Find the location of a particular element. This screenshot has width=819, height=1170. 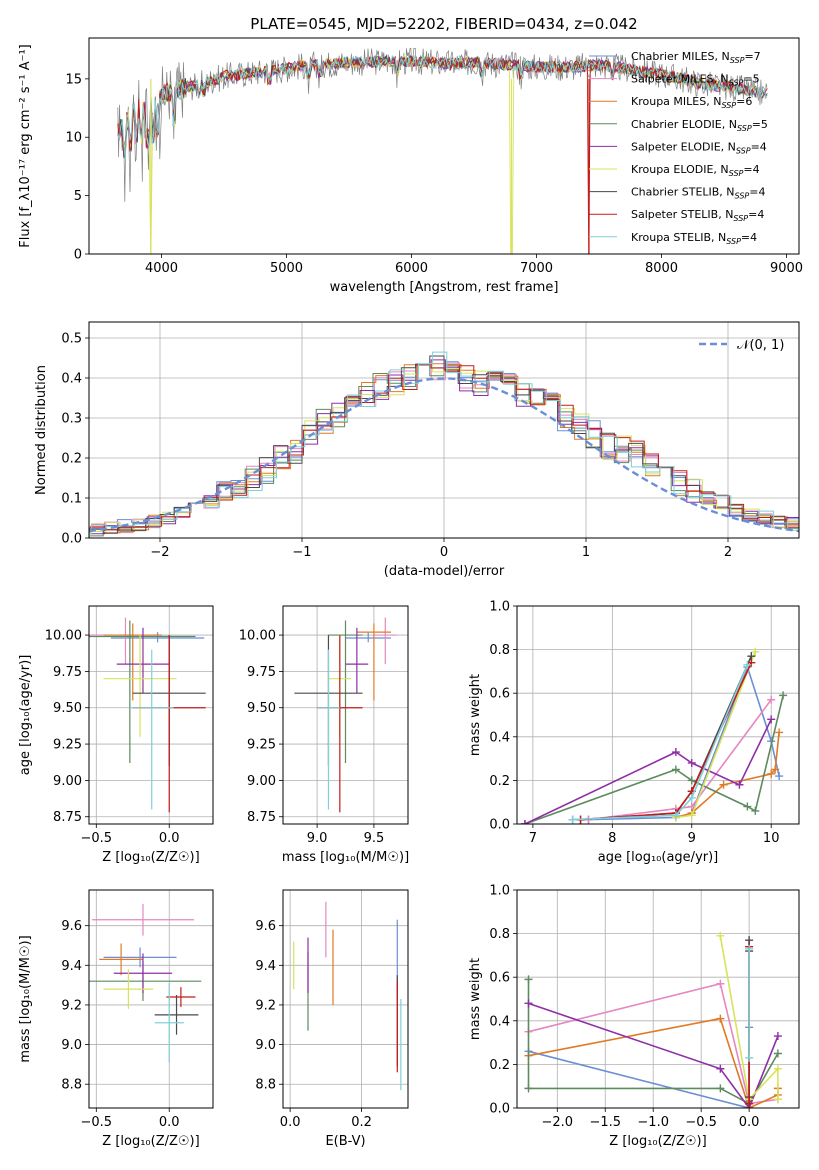

model-spectrum-kroupa-stelib is located at coordinates (442, 107).